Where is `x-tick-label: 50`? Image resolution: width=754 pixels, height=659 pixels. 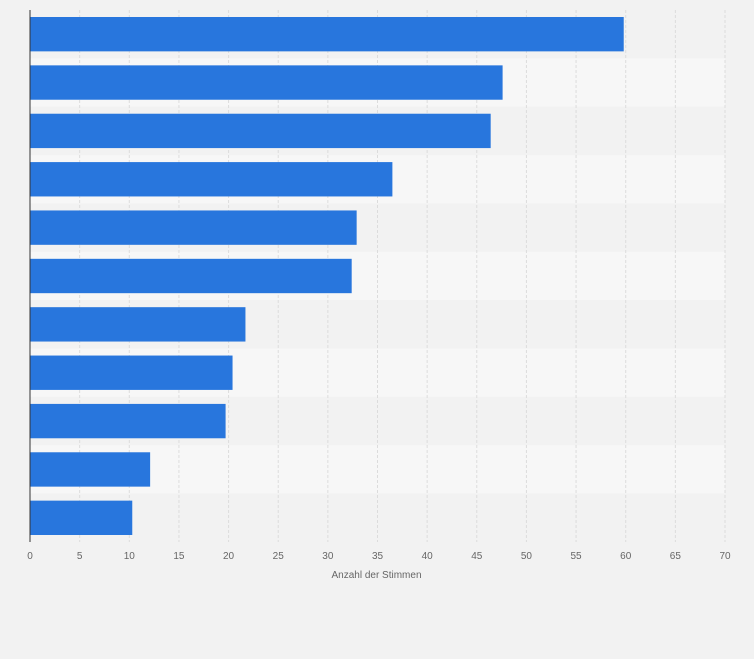 x-tick-label: 50 is located at coordinates (527, 556).